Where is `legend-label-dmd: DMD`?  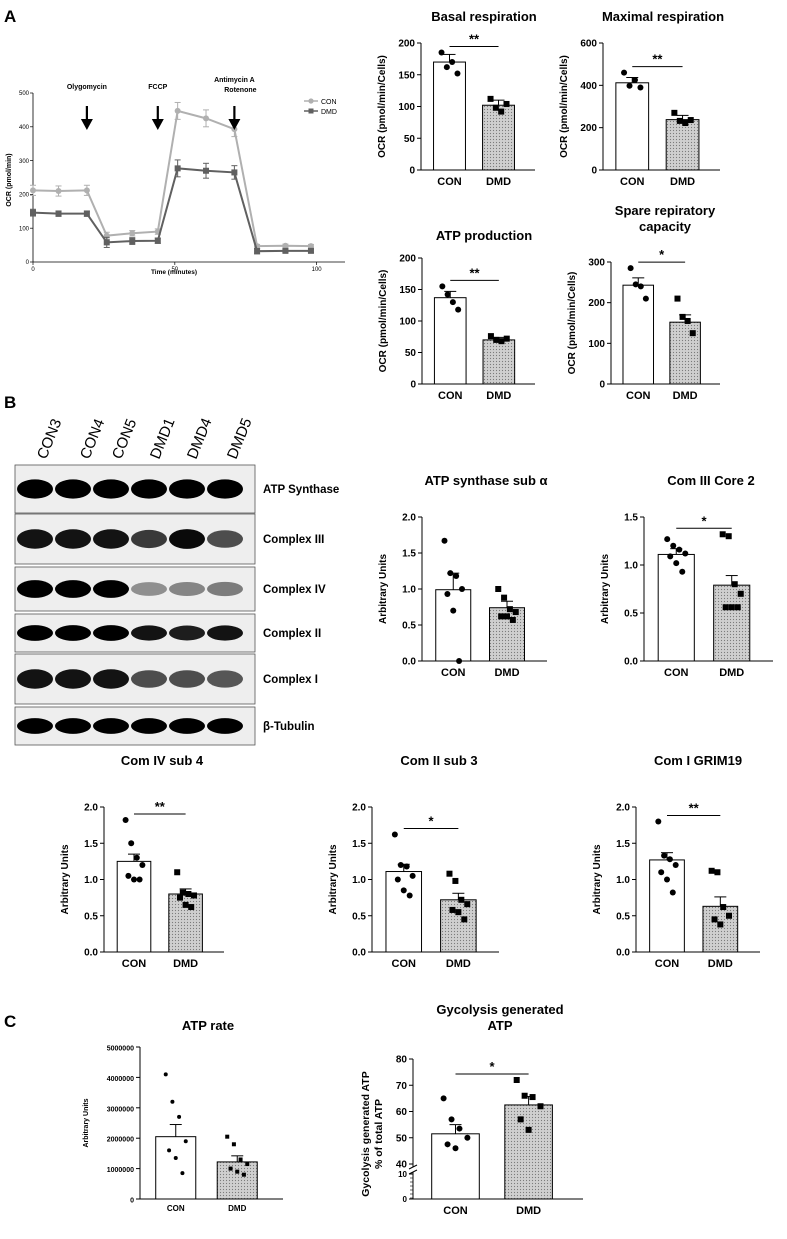 legend-label-dmd: DMD is located at coordinates (329, 112).